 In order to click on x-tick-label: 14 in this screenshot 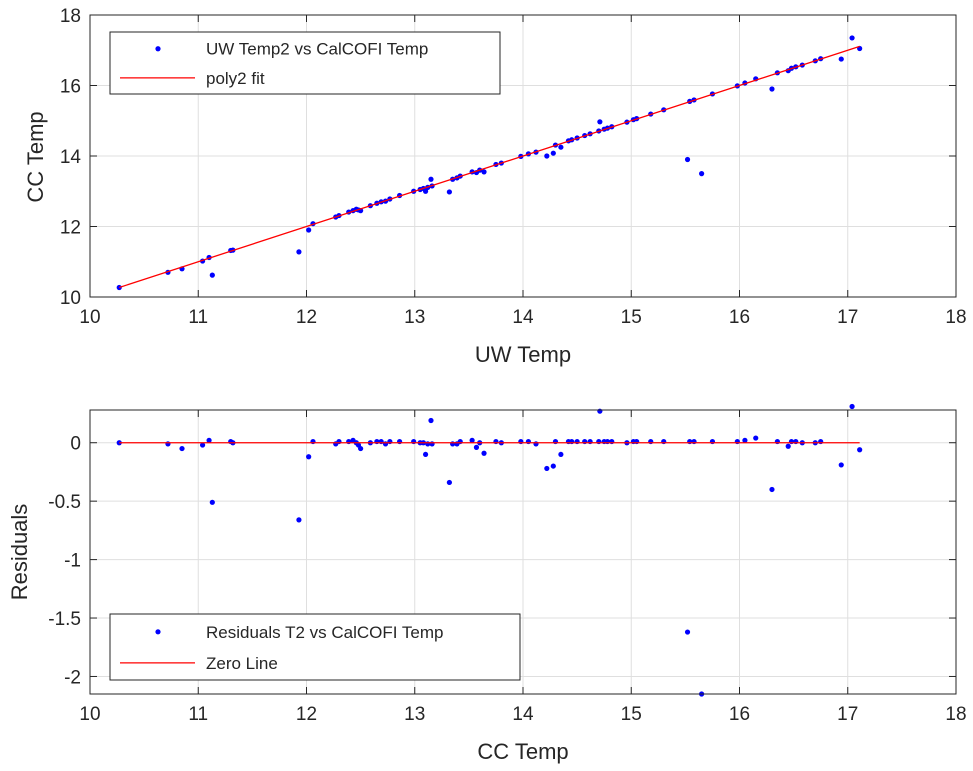, I will do `click(523, 714)`.